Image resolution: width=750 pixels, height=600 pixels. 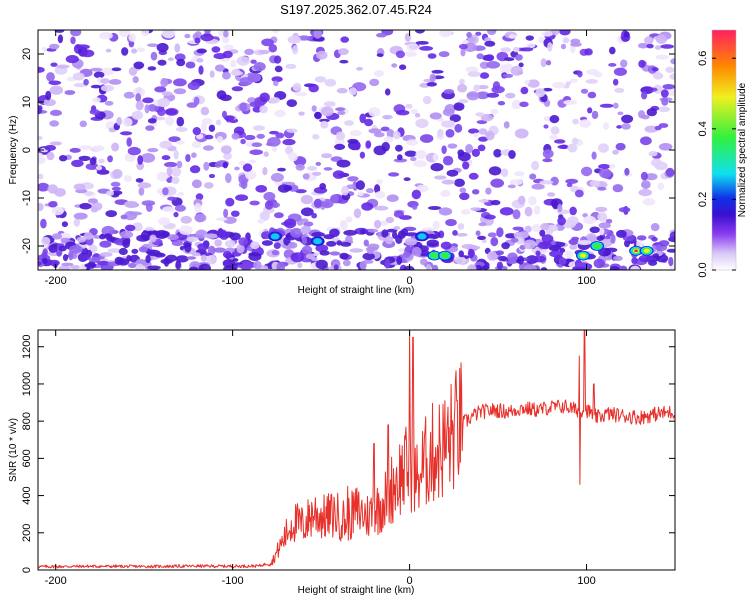 I want to click on colorbar-ticks: 0.0 0.2 0.4 0.6, so click(x=716, y=164).